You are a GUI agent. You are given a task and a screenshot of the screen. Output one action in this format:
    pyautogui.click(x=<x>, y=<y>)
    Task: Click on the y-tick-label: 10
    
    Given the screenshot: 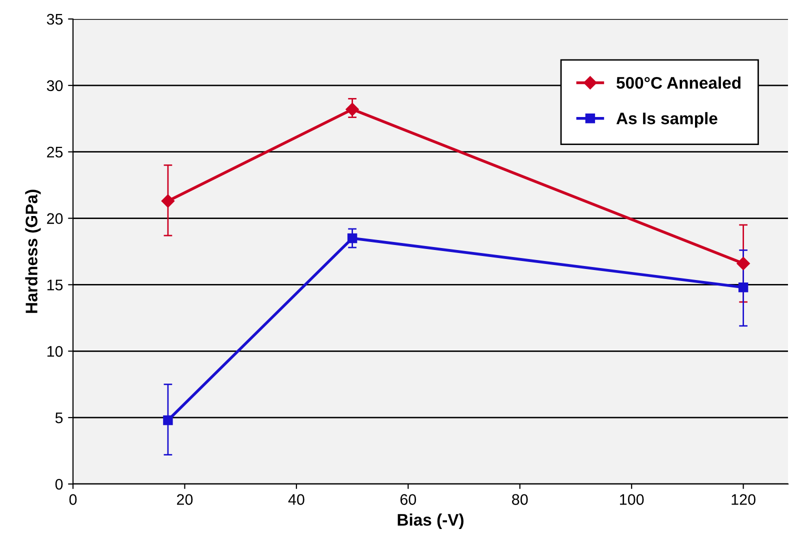 What is the action you would take?
    pyautogui.click(x=55, y=351)
    